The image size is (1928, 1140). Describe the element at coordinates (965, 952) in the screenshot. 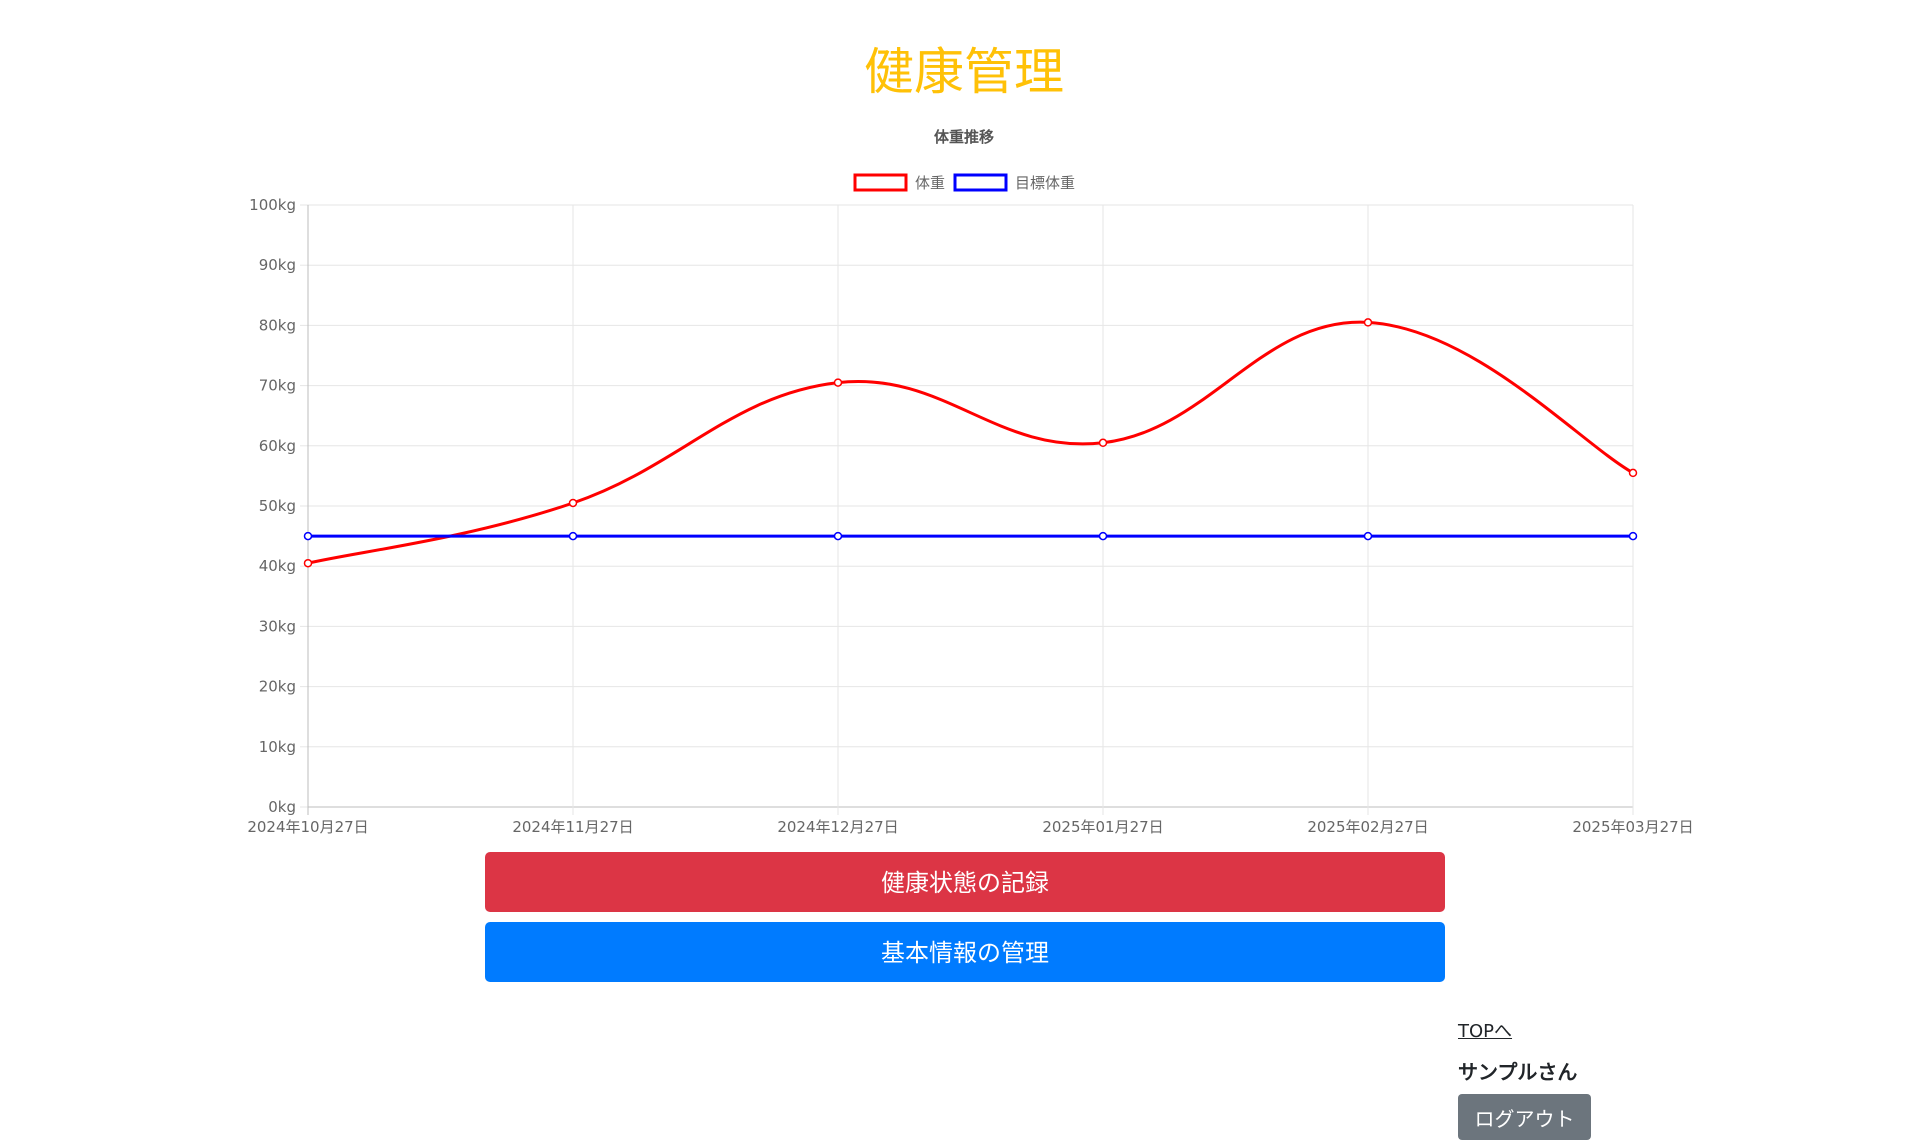

I see `manage-basic-info-button: 基本情報の管理` at that location.